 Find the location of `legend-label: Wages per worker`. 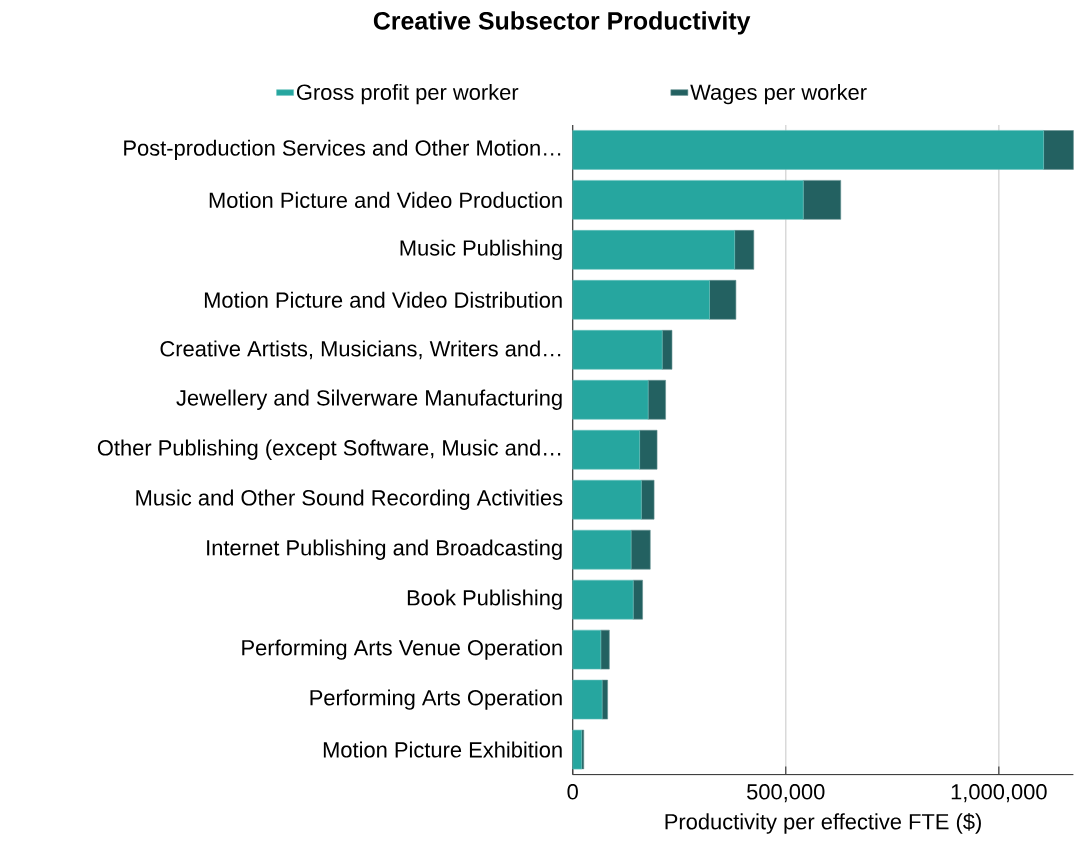

legend-label: Wages per worker is located at coordinates (778, 94).